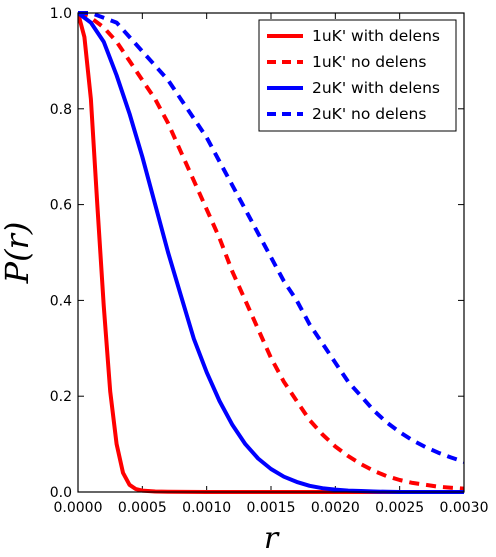  I want to click on x-tick-label: 0.0005, so click(142, 508).